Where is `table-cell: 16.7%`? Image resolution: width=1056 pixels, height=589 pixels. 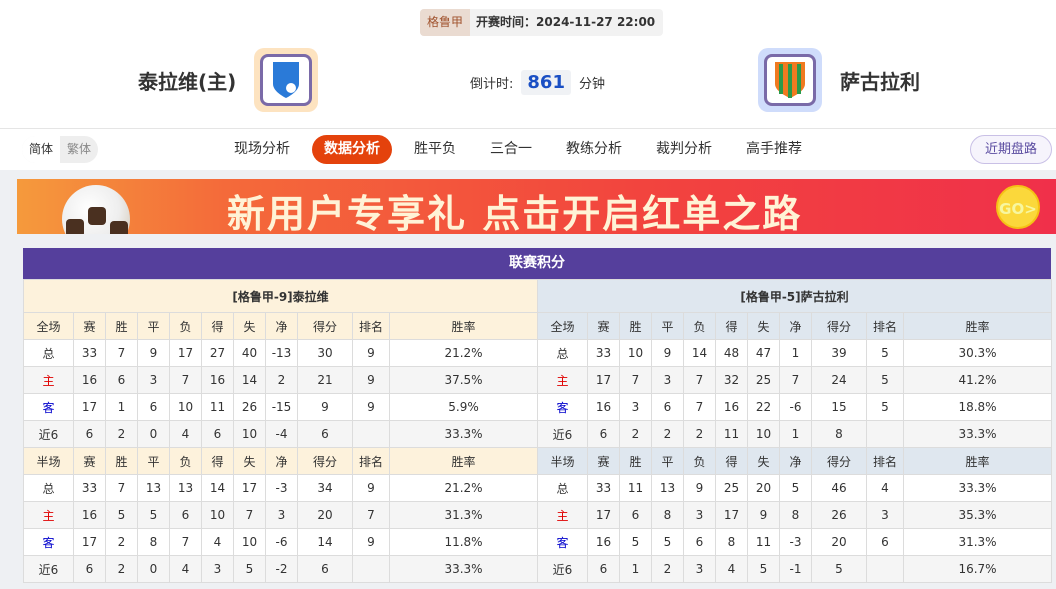 table-cell: 16.7% is located at coordinates (977, 569).